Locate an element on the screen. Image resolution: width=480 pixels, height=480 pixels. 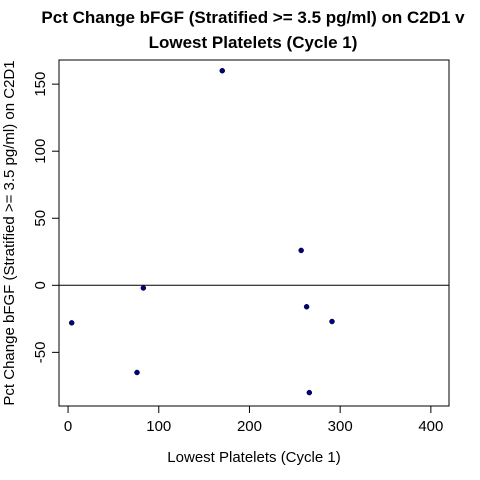
x-tick-label: 300 is located at coordinates (340, 426).